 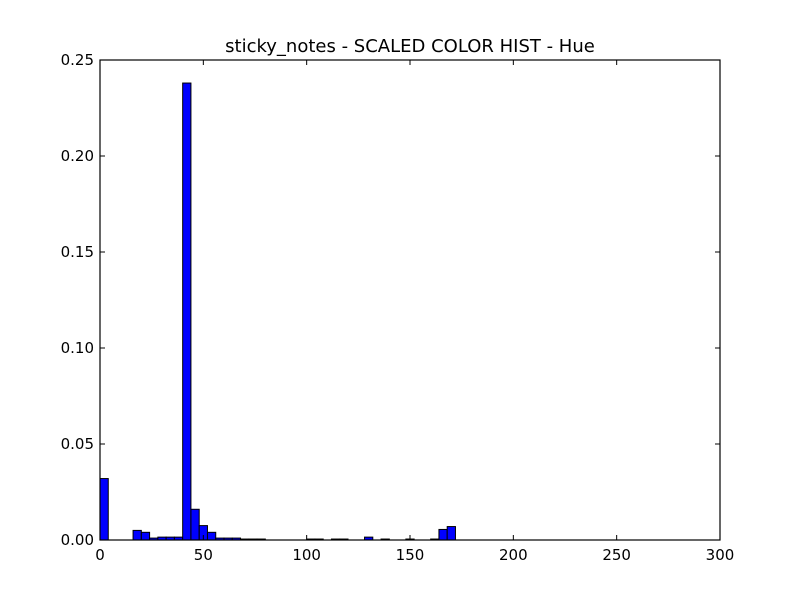 I want to click on x-tick-label: 300, so click(x=720, y=555).